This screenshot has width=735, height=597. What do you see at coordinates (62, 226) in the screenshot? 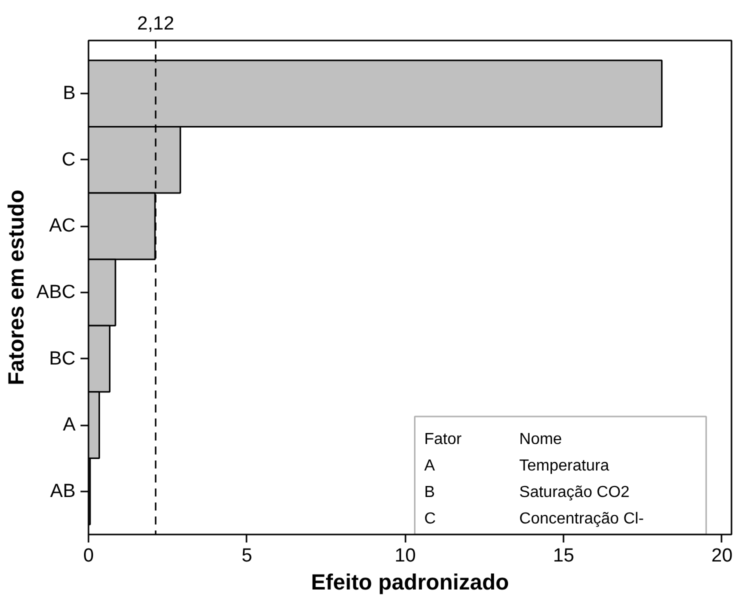
I see `y-tick-label: AC` at bounding box center [62, 226].